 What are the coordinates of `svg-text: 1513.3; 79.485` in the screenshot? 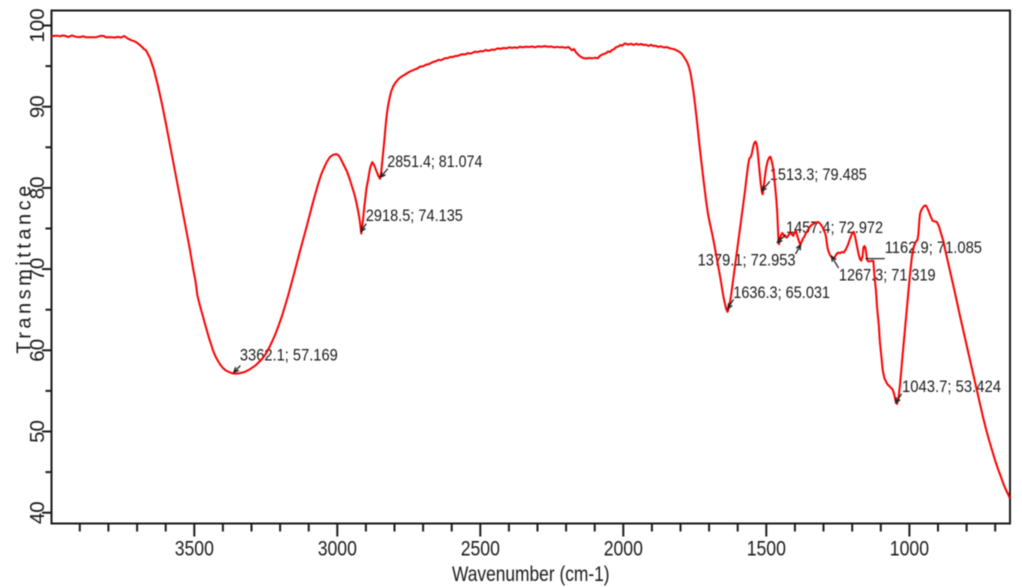 It's located at (818, 175).